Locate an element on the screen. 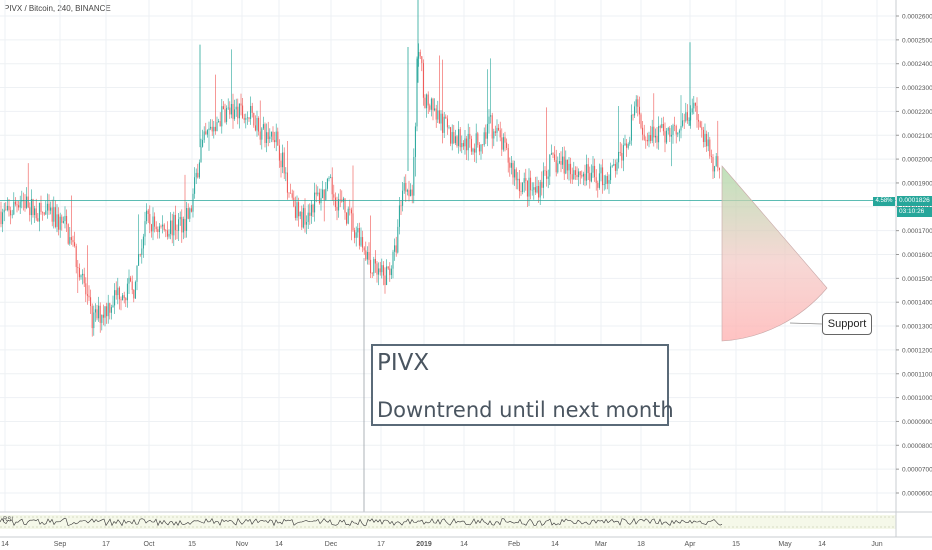  time-tick-label: Nov is located at coordinates (242, 544).